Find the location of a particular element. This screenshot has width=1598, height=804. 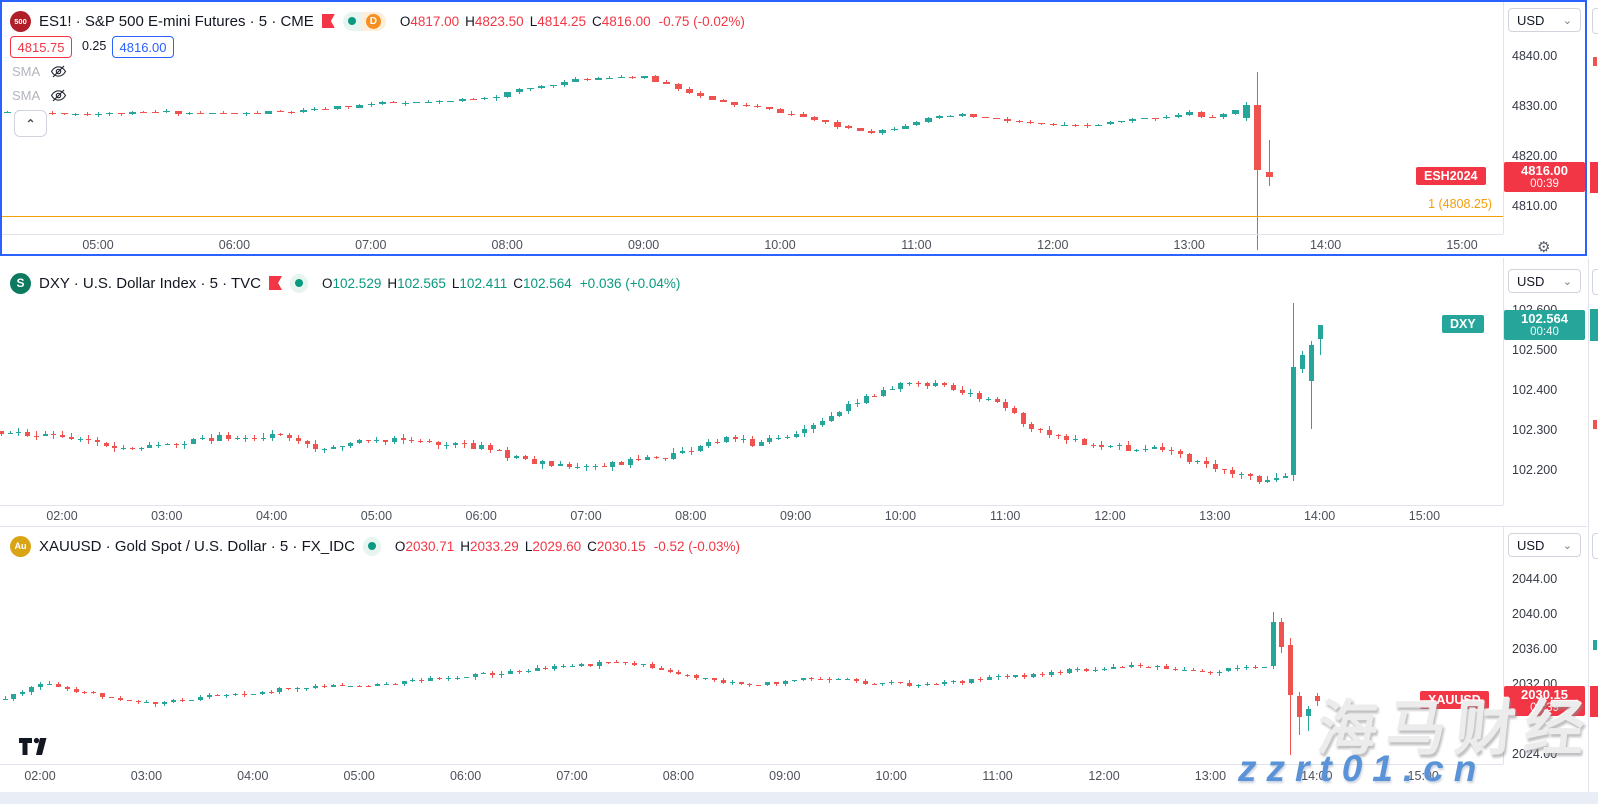

bar-countdown: 00:39 is located at coordinates (1544, 708).